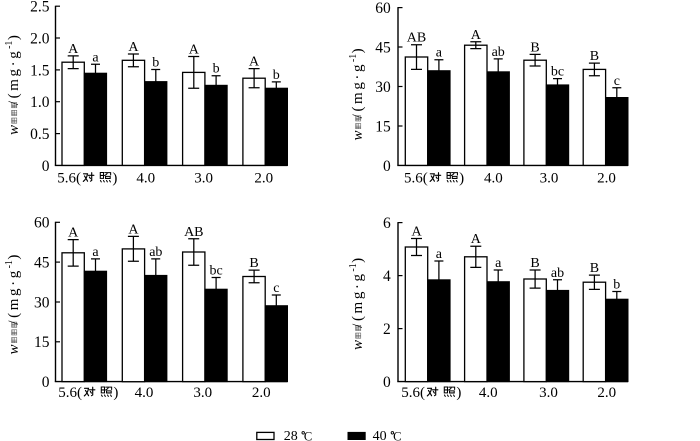 This screenshot has width=700, height=441. What do you see at coordinates (40, 134) in the screenshot?
I see `svg-text: 0.5` at bounding box center [40, 134].